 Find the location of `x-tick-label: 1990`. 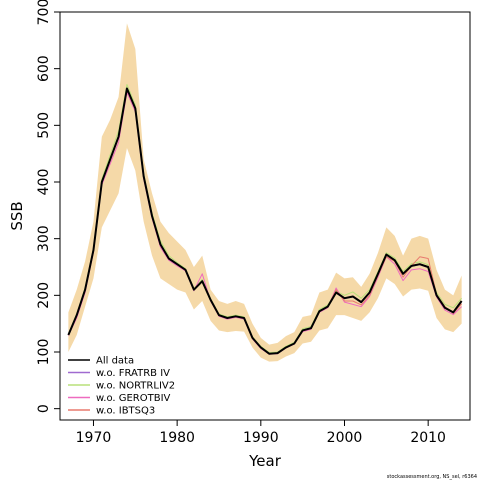

x-tick-label: 1990 is located at coordinates (261, 438).